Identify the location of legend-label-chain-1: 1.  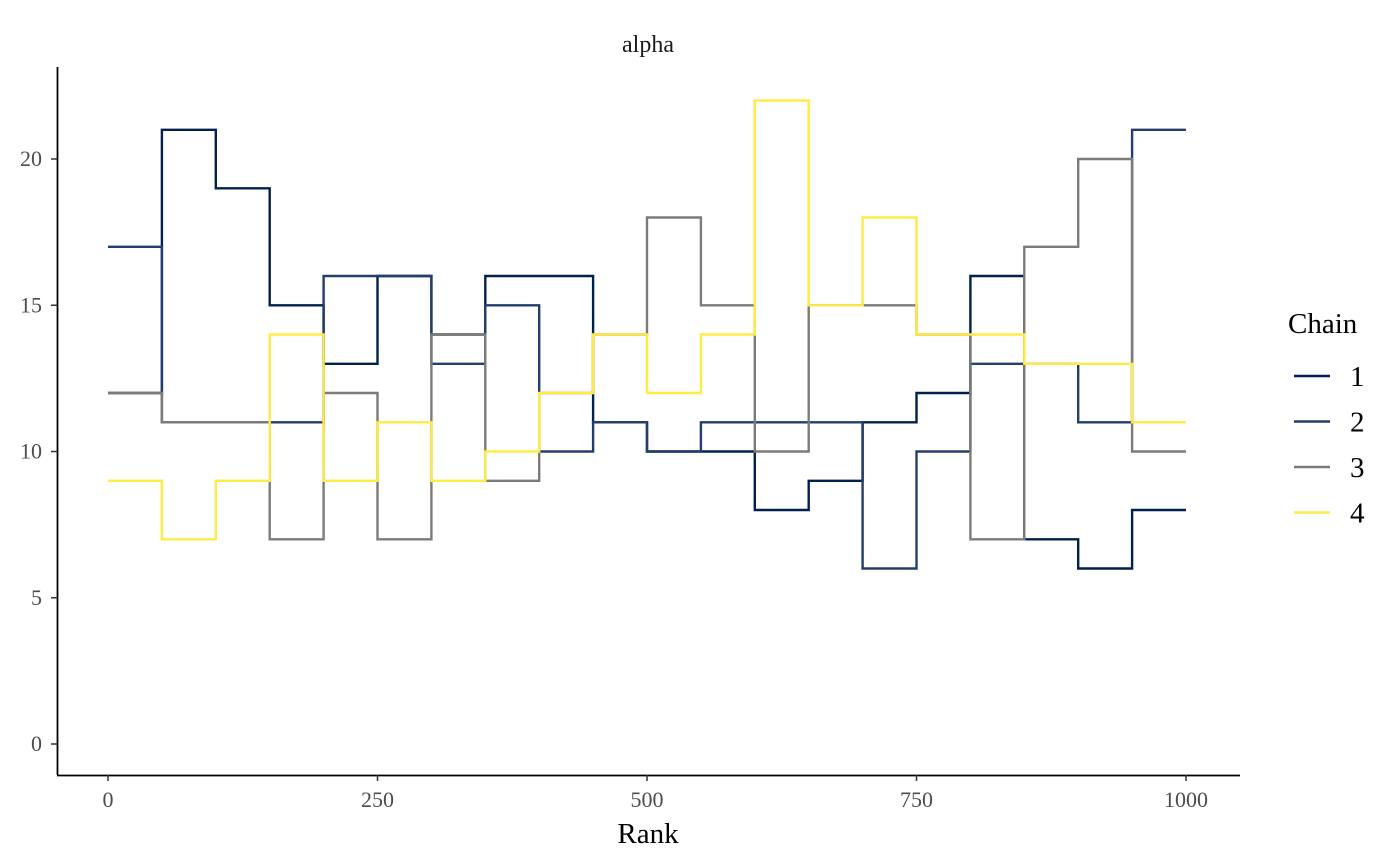
(1357, 377).